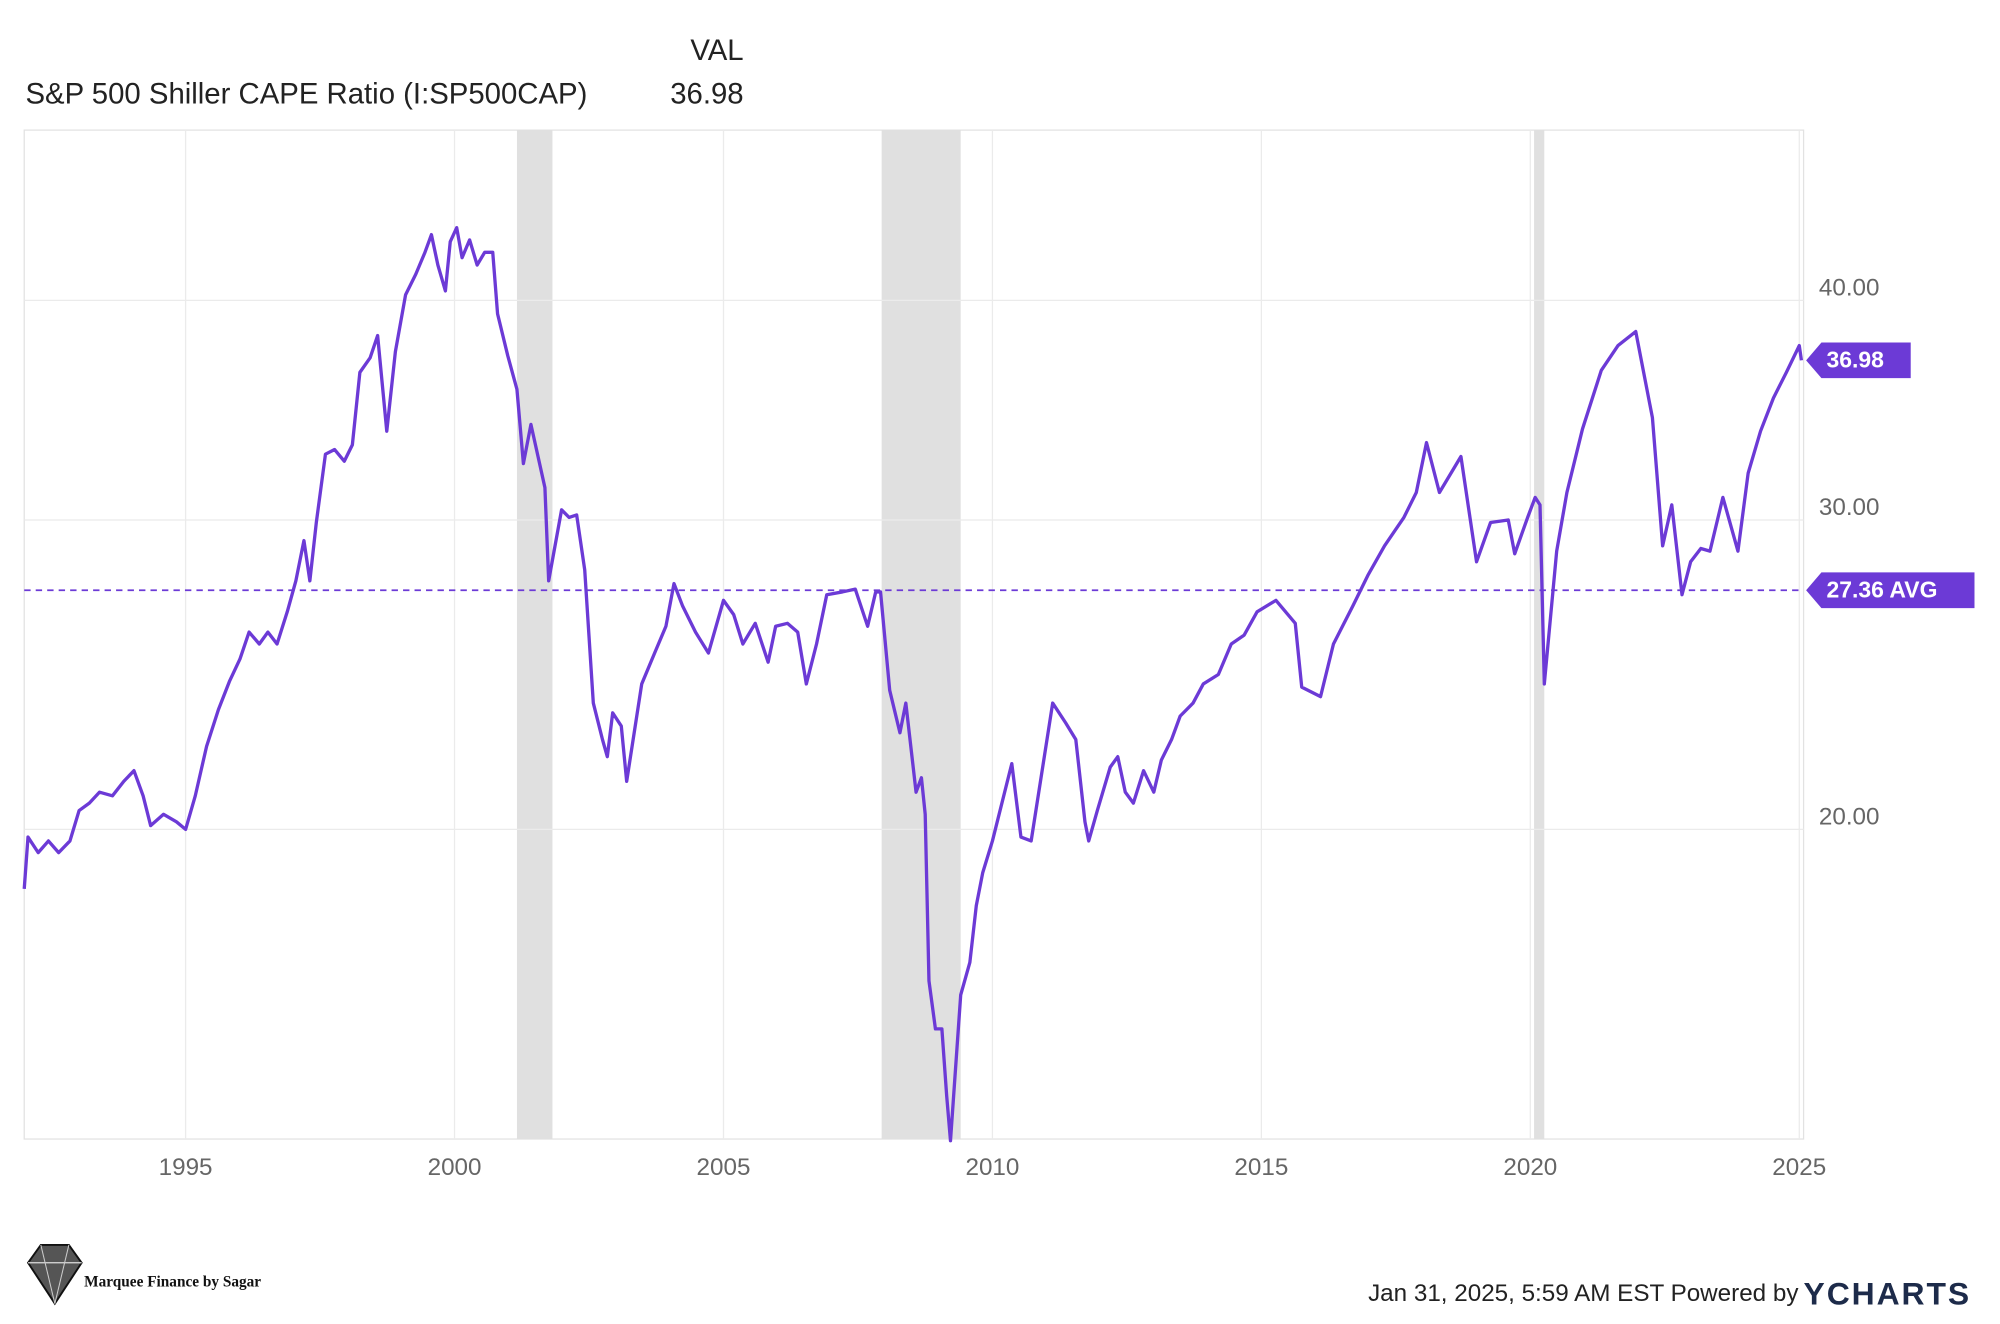 Image resolution: width=2000 pixels, height=1324 pixels. I want to click on x-tick-label: 2020, so click(1530, 1167).